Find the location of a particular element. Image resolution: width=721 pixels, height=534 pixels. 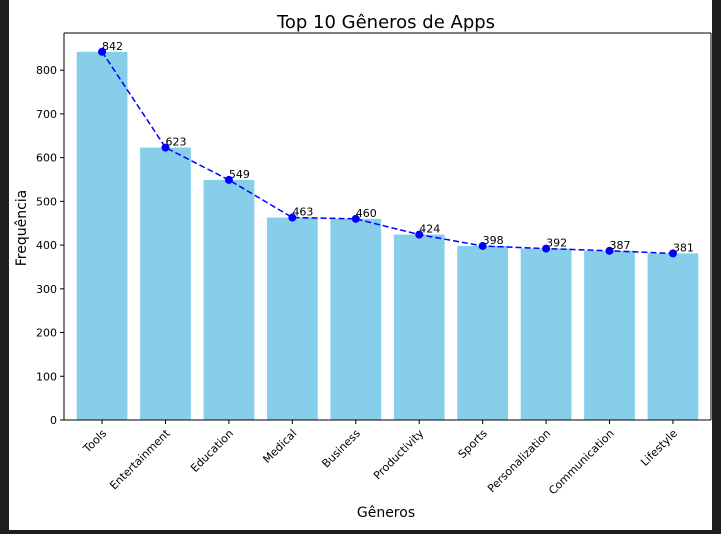

point-marker-communication is located at coordinates (609, 250).